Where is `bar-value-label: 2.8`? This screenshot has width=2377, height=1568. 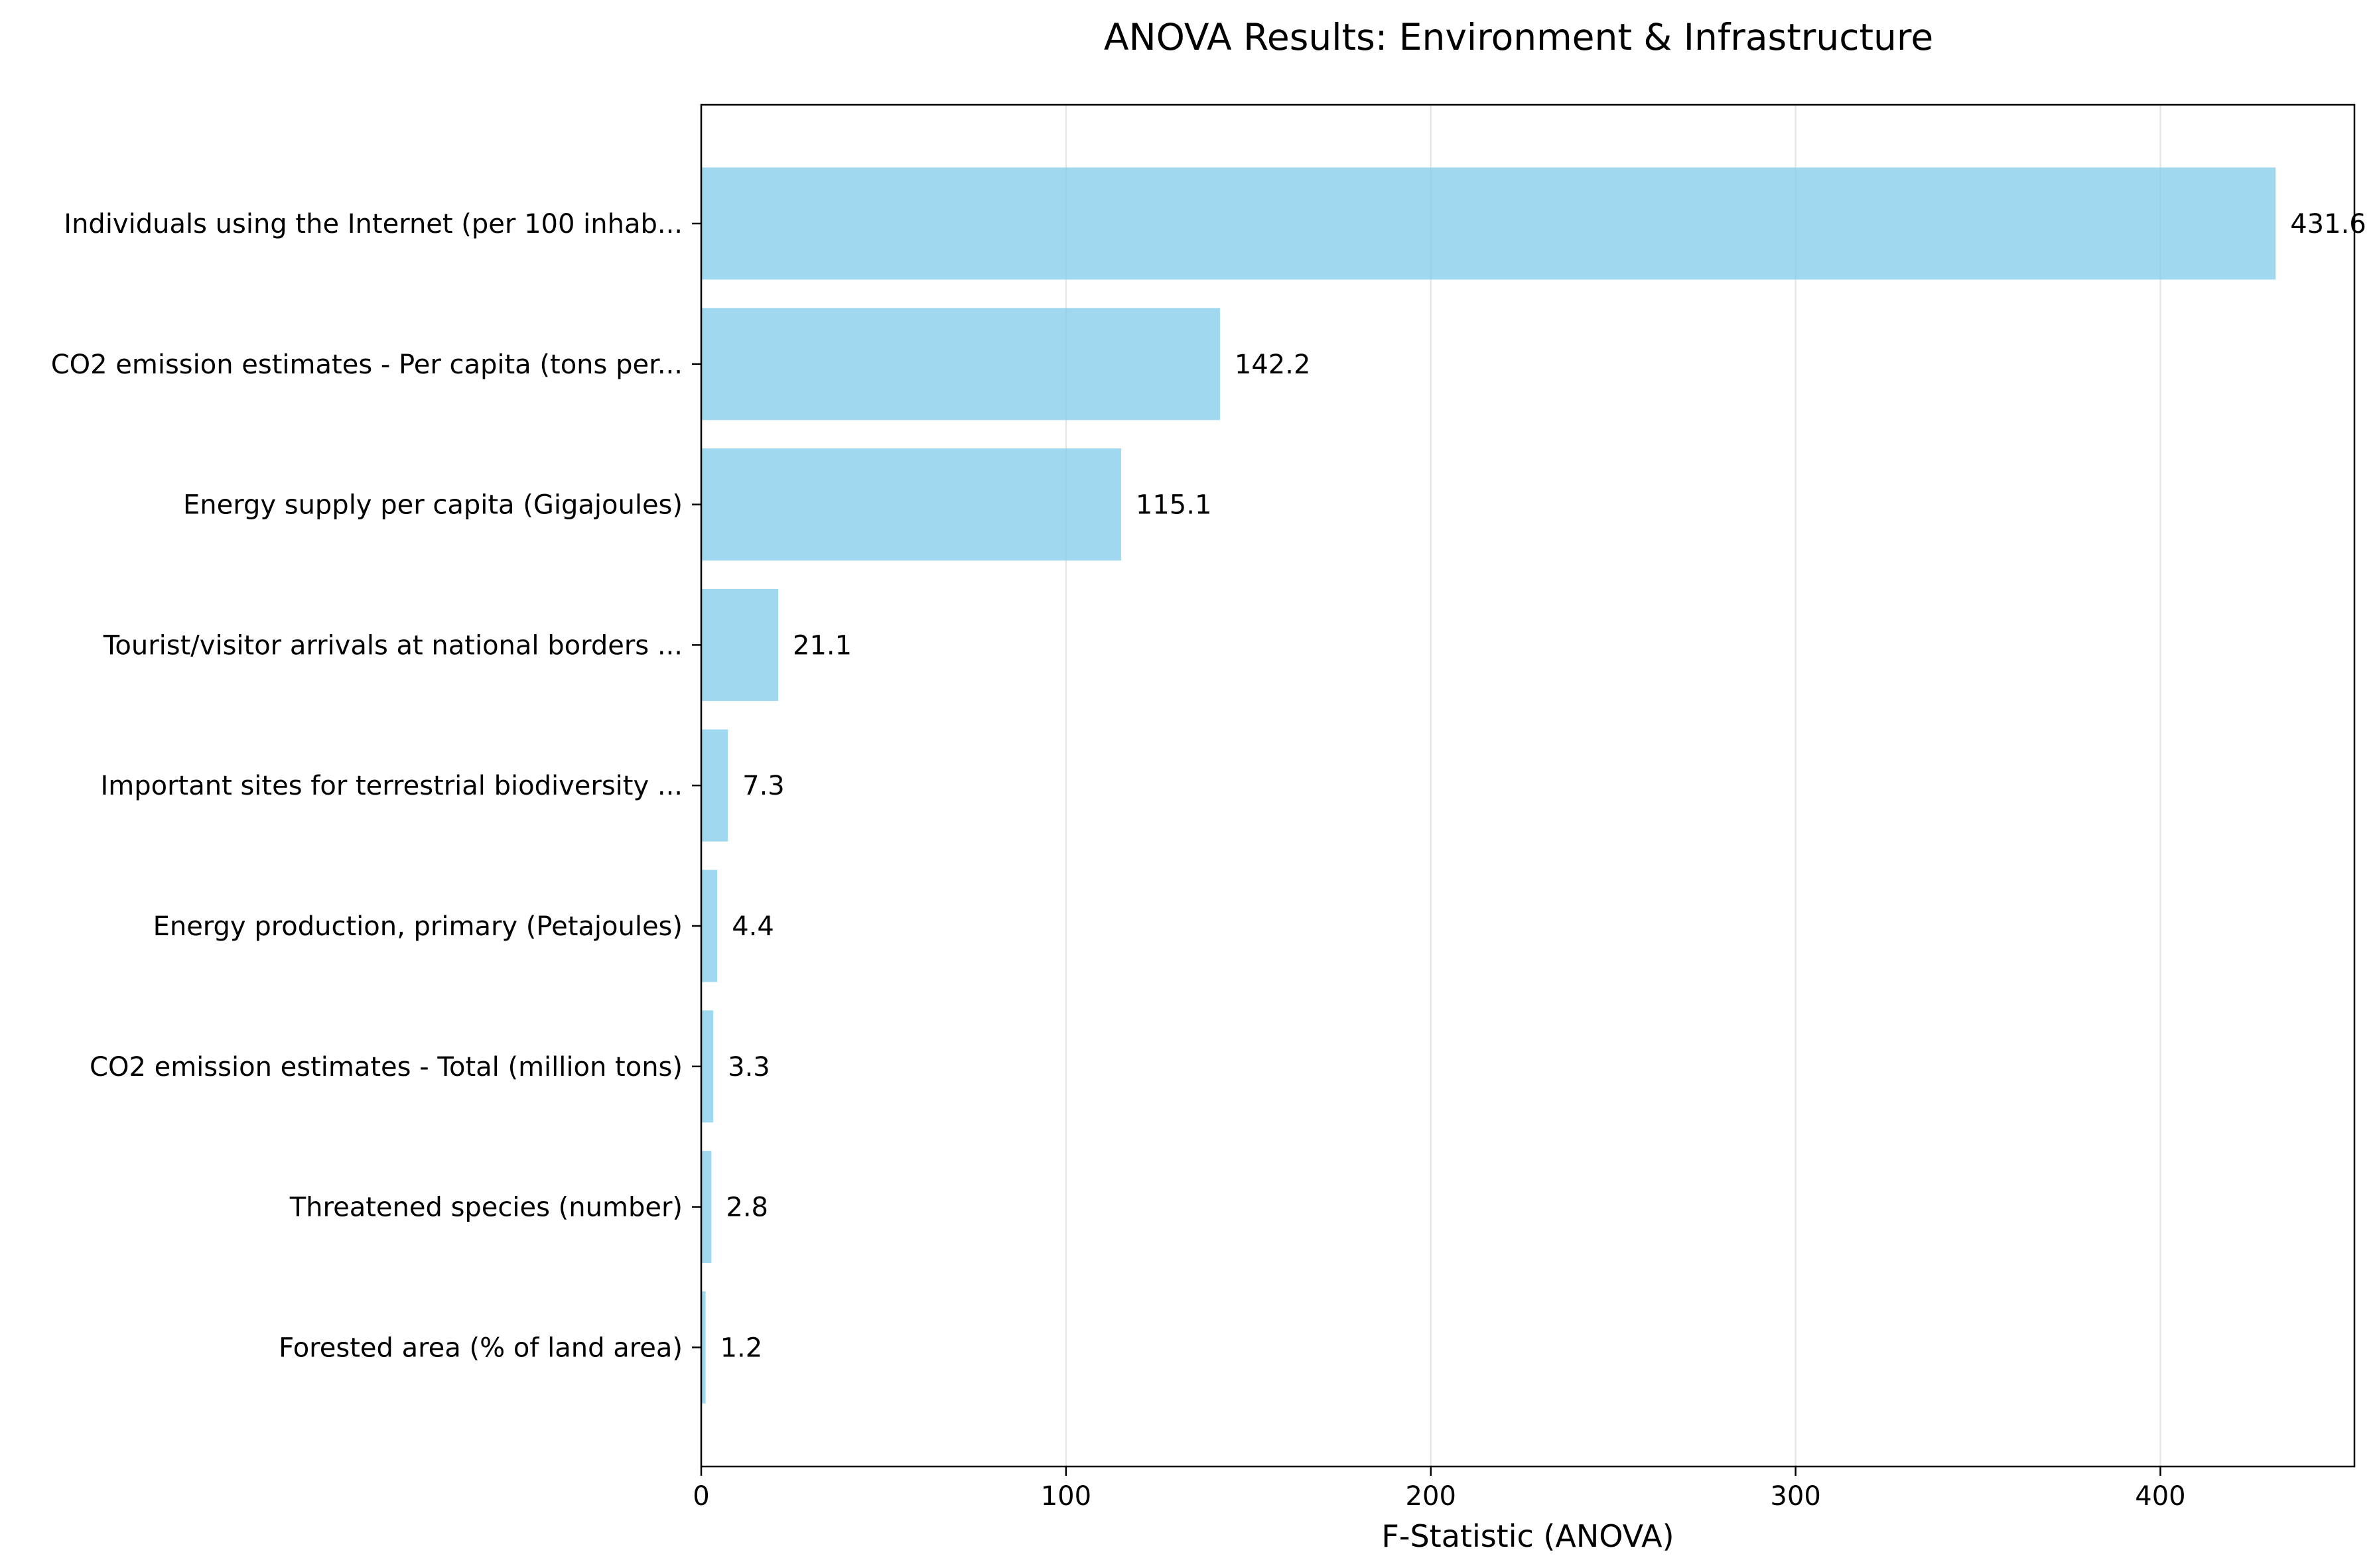
bar-value-label: 2.8 is located at coordinates (747, 1208).